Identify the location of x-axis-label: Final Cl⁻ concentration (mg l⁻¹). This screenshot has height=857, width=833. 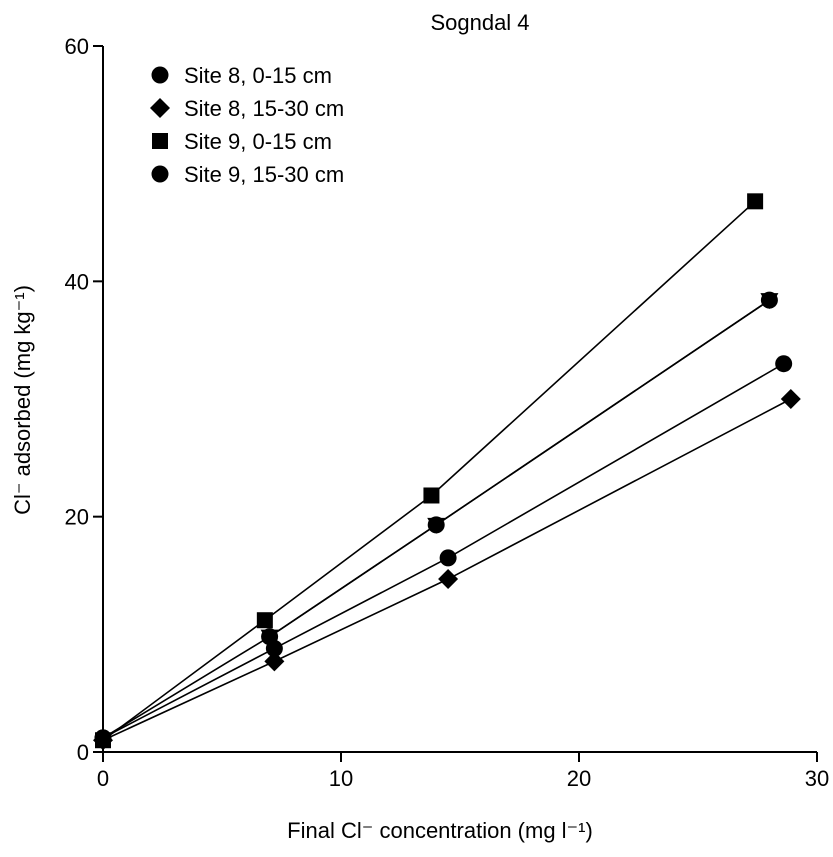
(440, 830).